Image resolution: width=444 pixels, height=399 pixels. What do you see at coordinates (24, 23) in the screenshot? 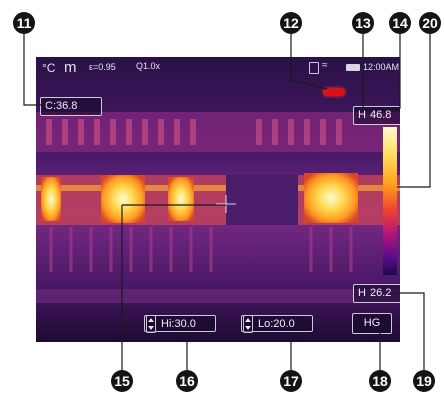
I see `callout-11: 11` at bounding box center [24, 23].